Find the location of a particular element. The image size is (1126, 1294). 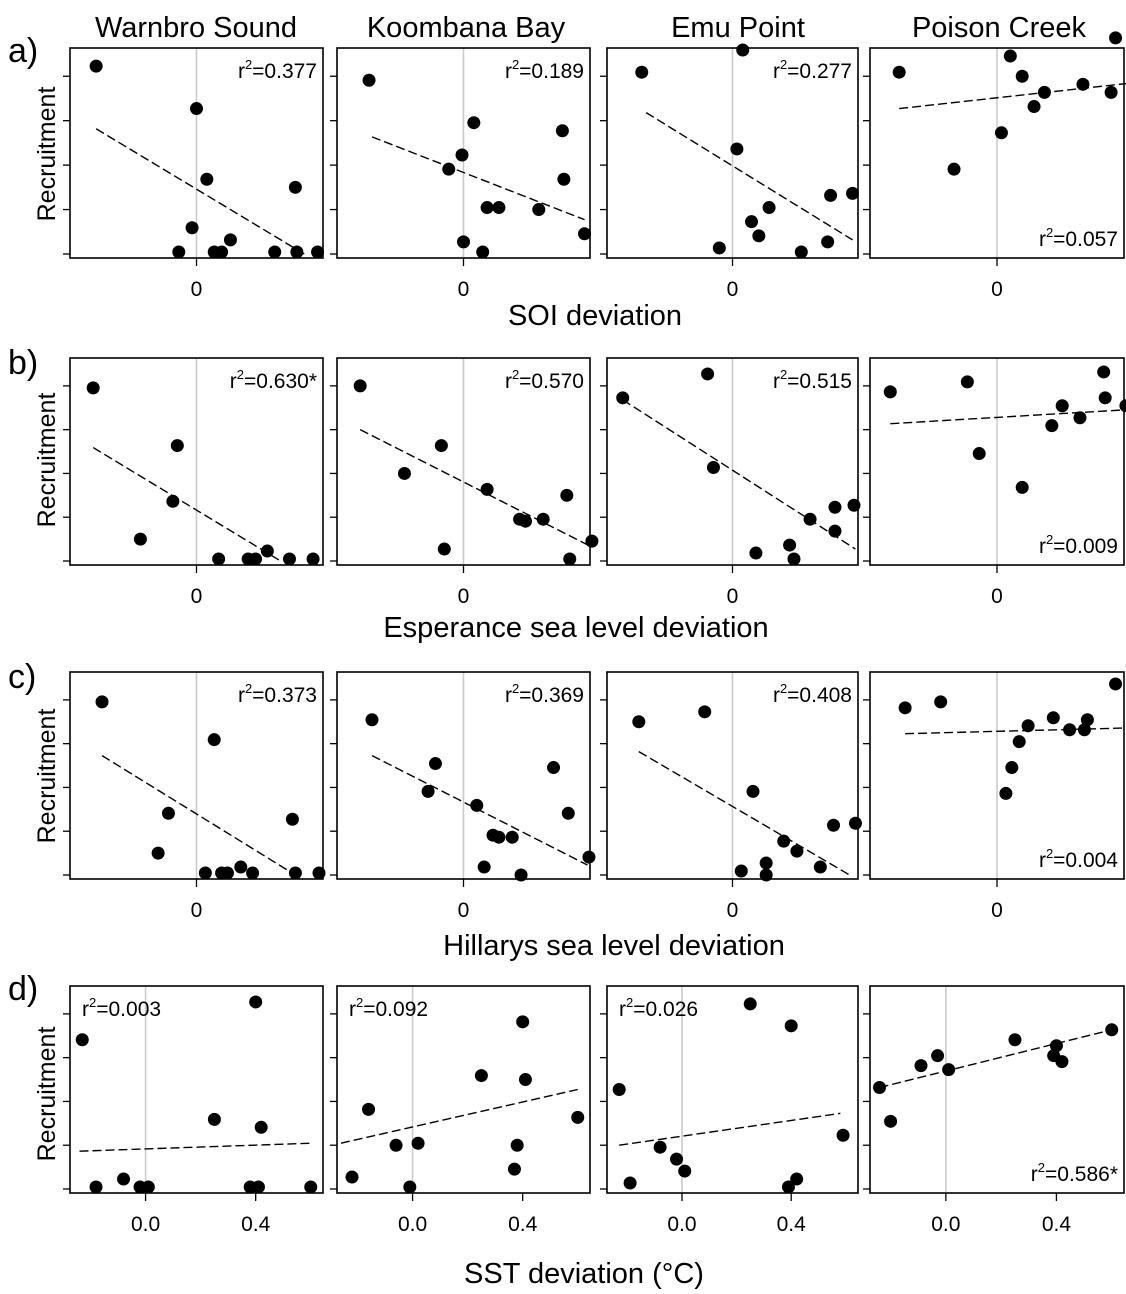

r-squared-label: r2=0.003 is located at coordinates (121, 1008).